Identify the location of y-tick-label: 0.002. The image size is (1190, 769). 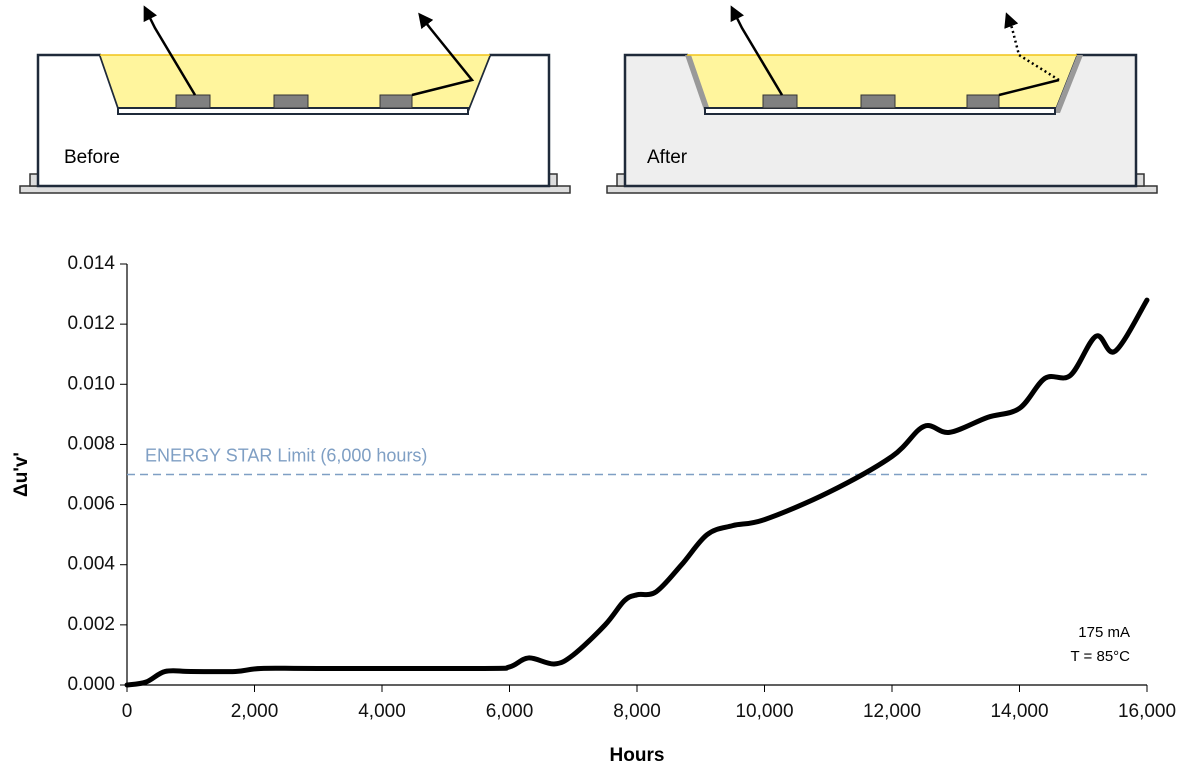
(91, 624).